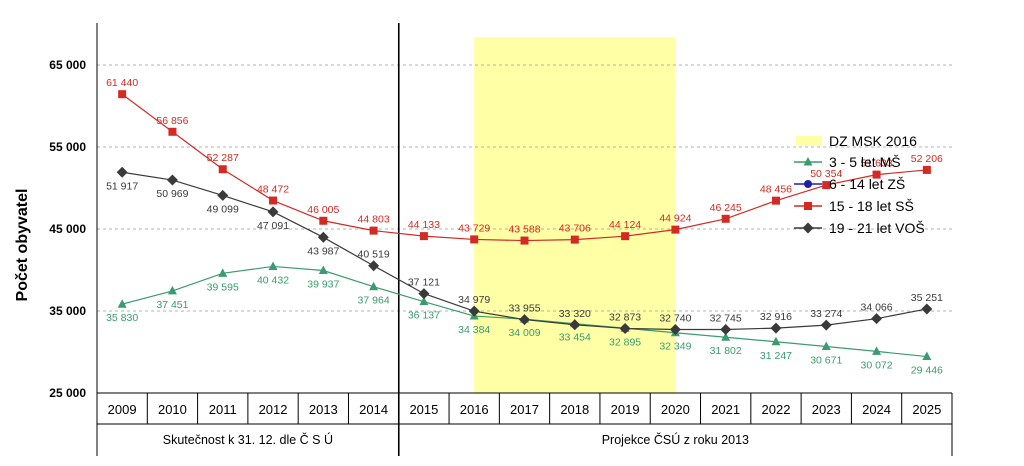 The width and height of the screenshot is (1024, 466). I want to click on x-tick-label: 2012, so click(273, 409).